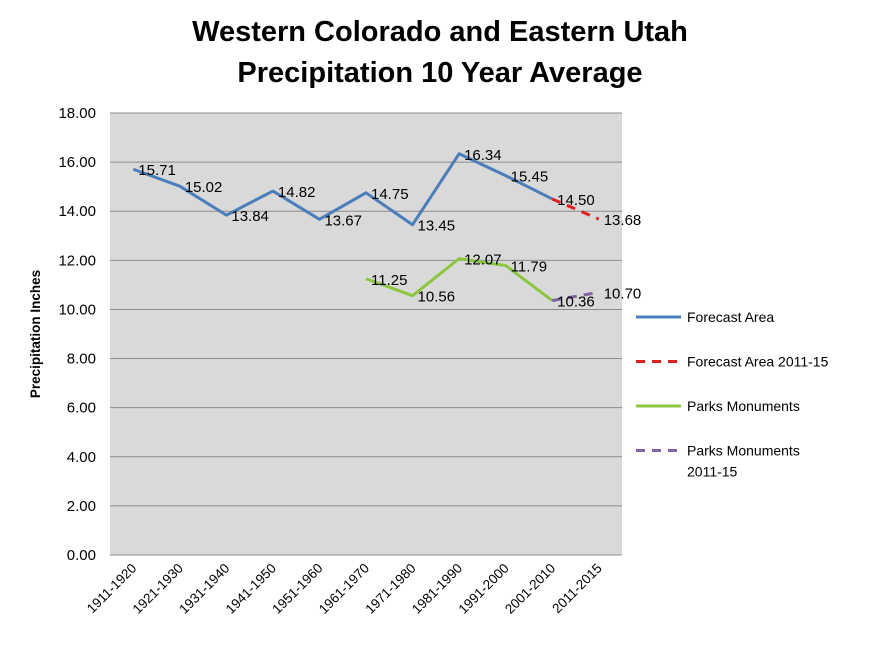 The width and height of the screenshot is (878, 654). Describe the element at coordinates (297, 192) in the screenshot. I see `data-label: 14.82` at that location.